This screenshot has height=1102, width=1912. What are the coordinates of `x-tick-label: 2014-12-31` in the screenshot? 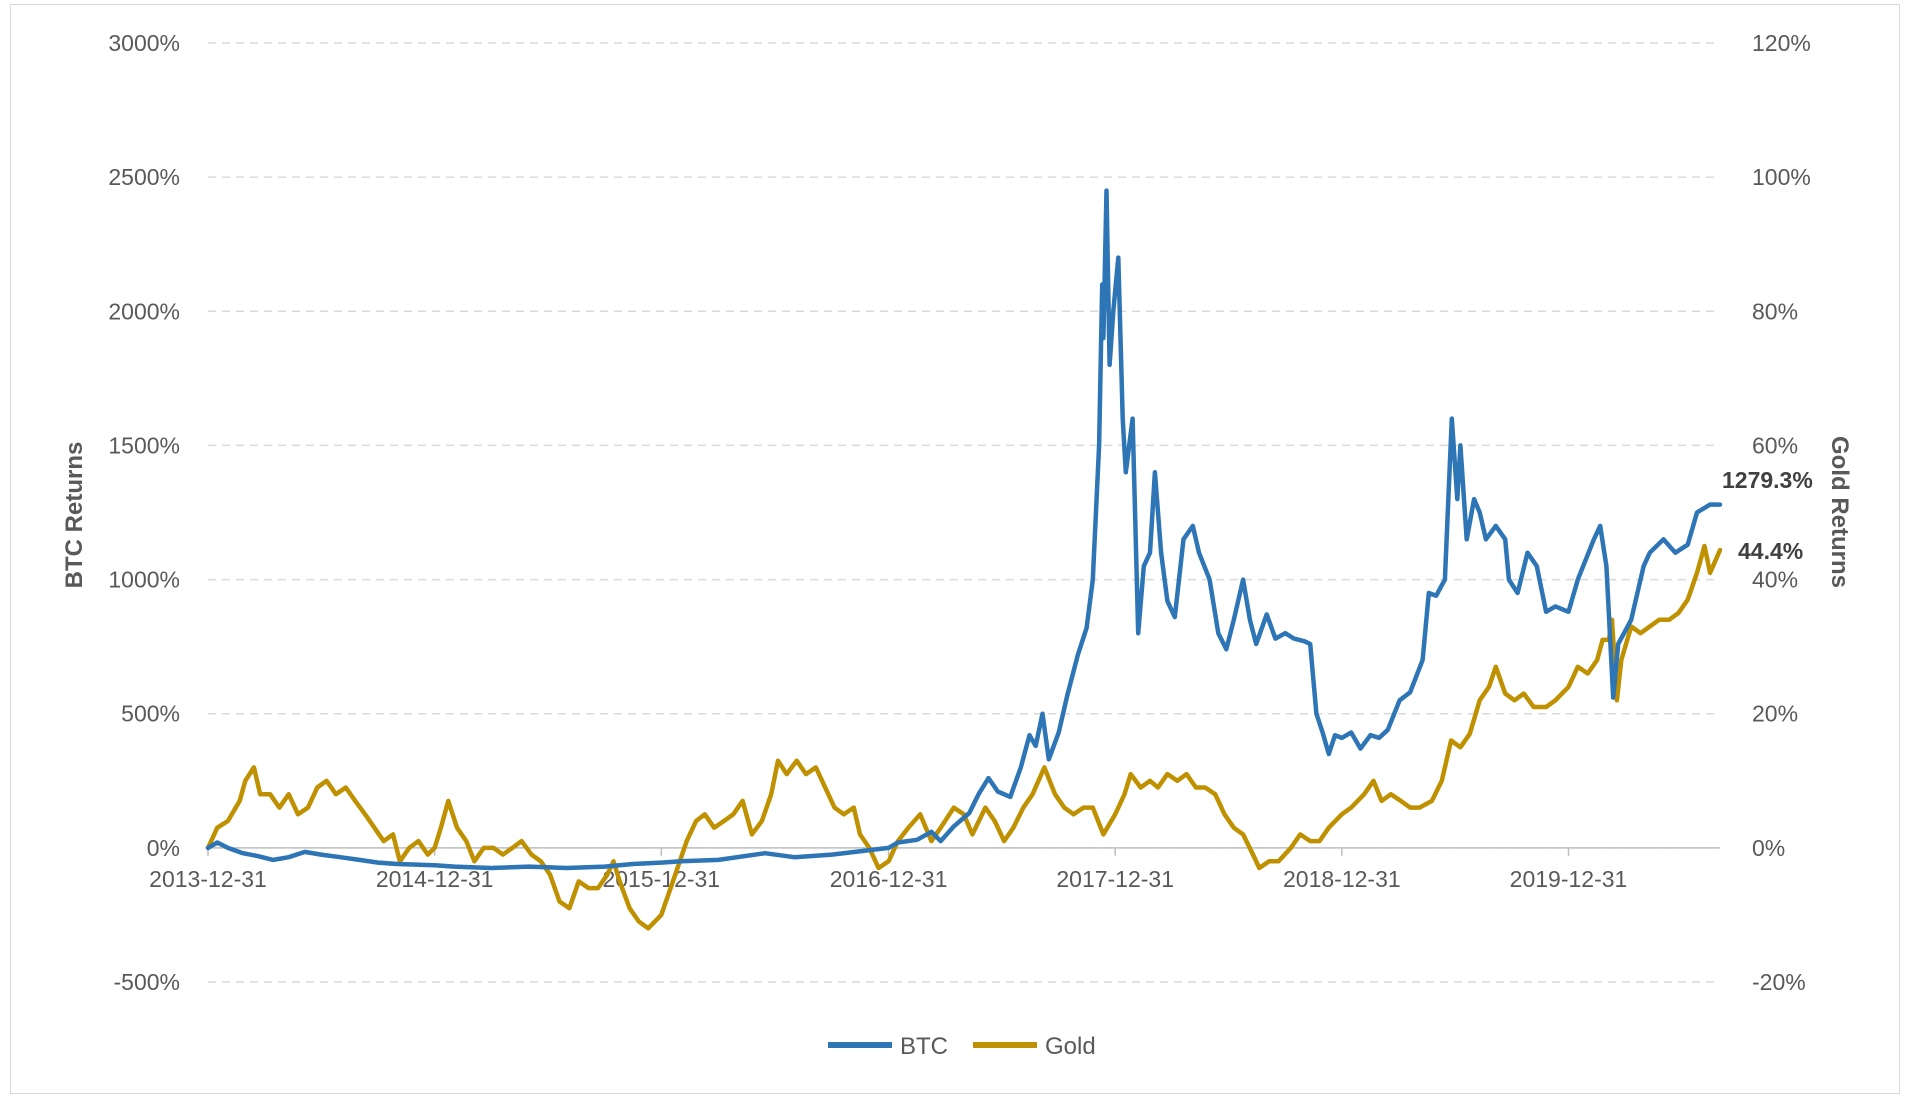 It's located at (435, 879).